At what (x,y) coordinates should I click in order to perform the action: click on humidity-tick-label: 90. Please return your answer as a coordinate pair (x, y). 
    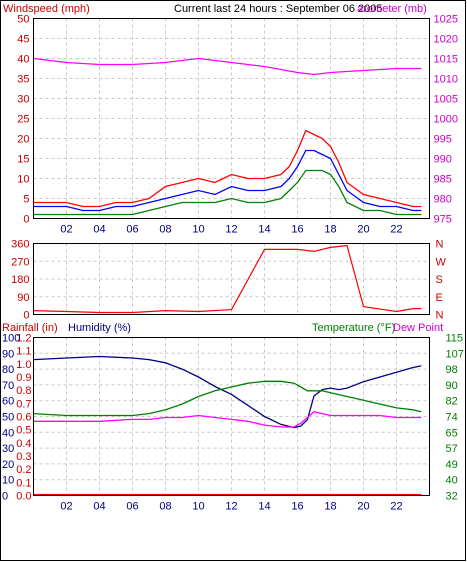
    Looking at the image, I should click on (8, 354).